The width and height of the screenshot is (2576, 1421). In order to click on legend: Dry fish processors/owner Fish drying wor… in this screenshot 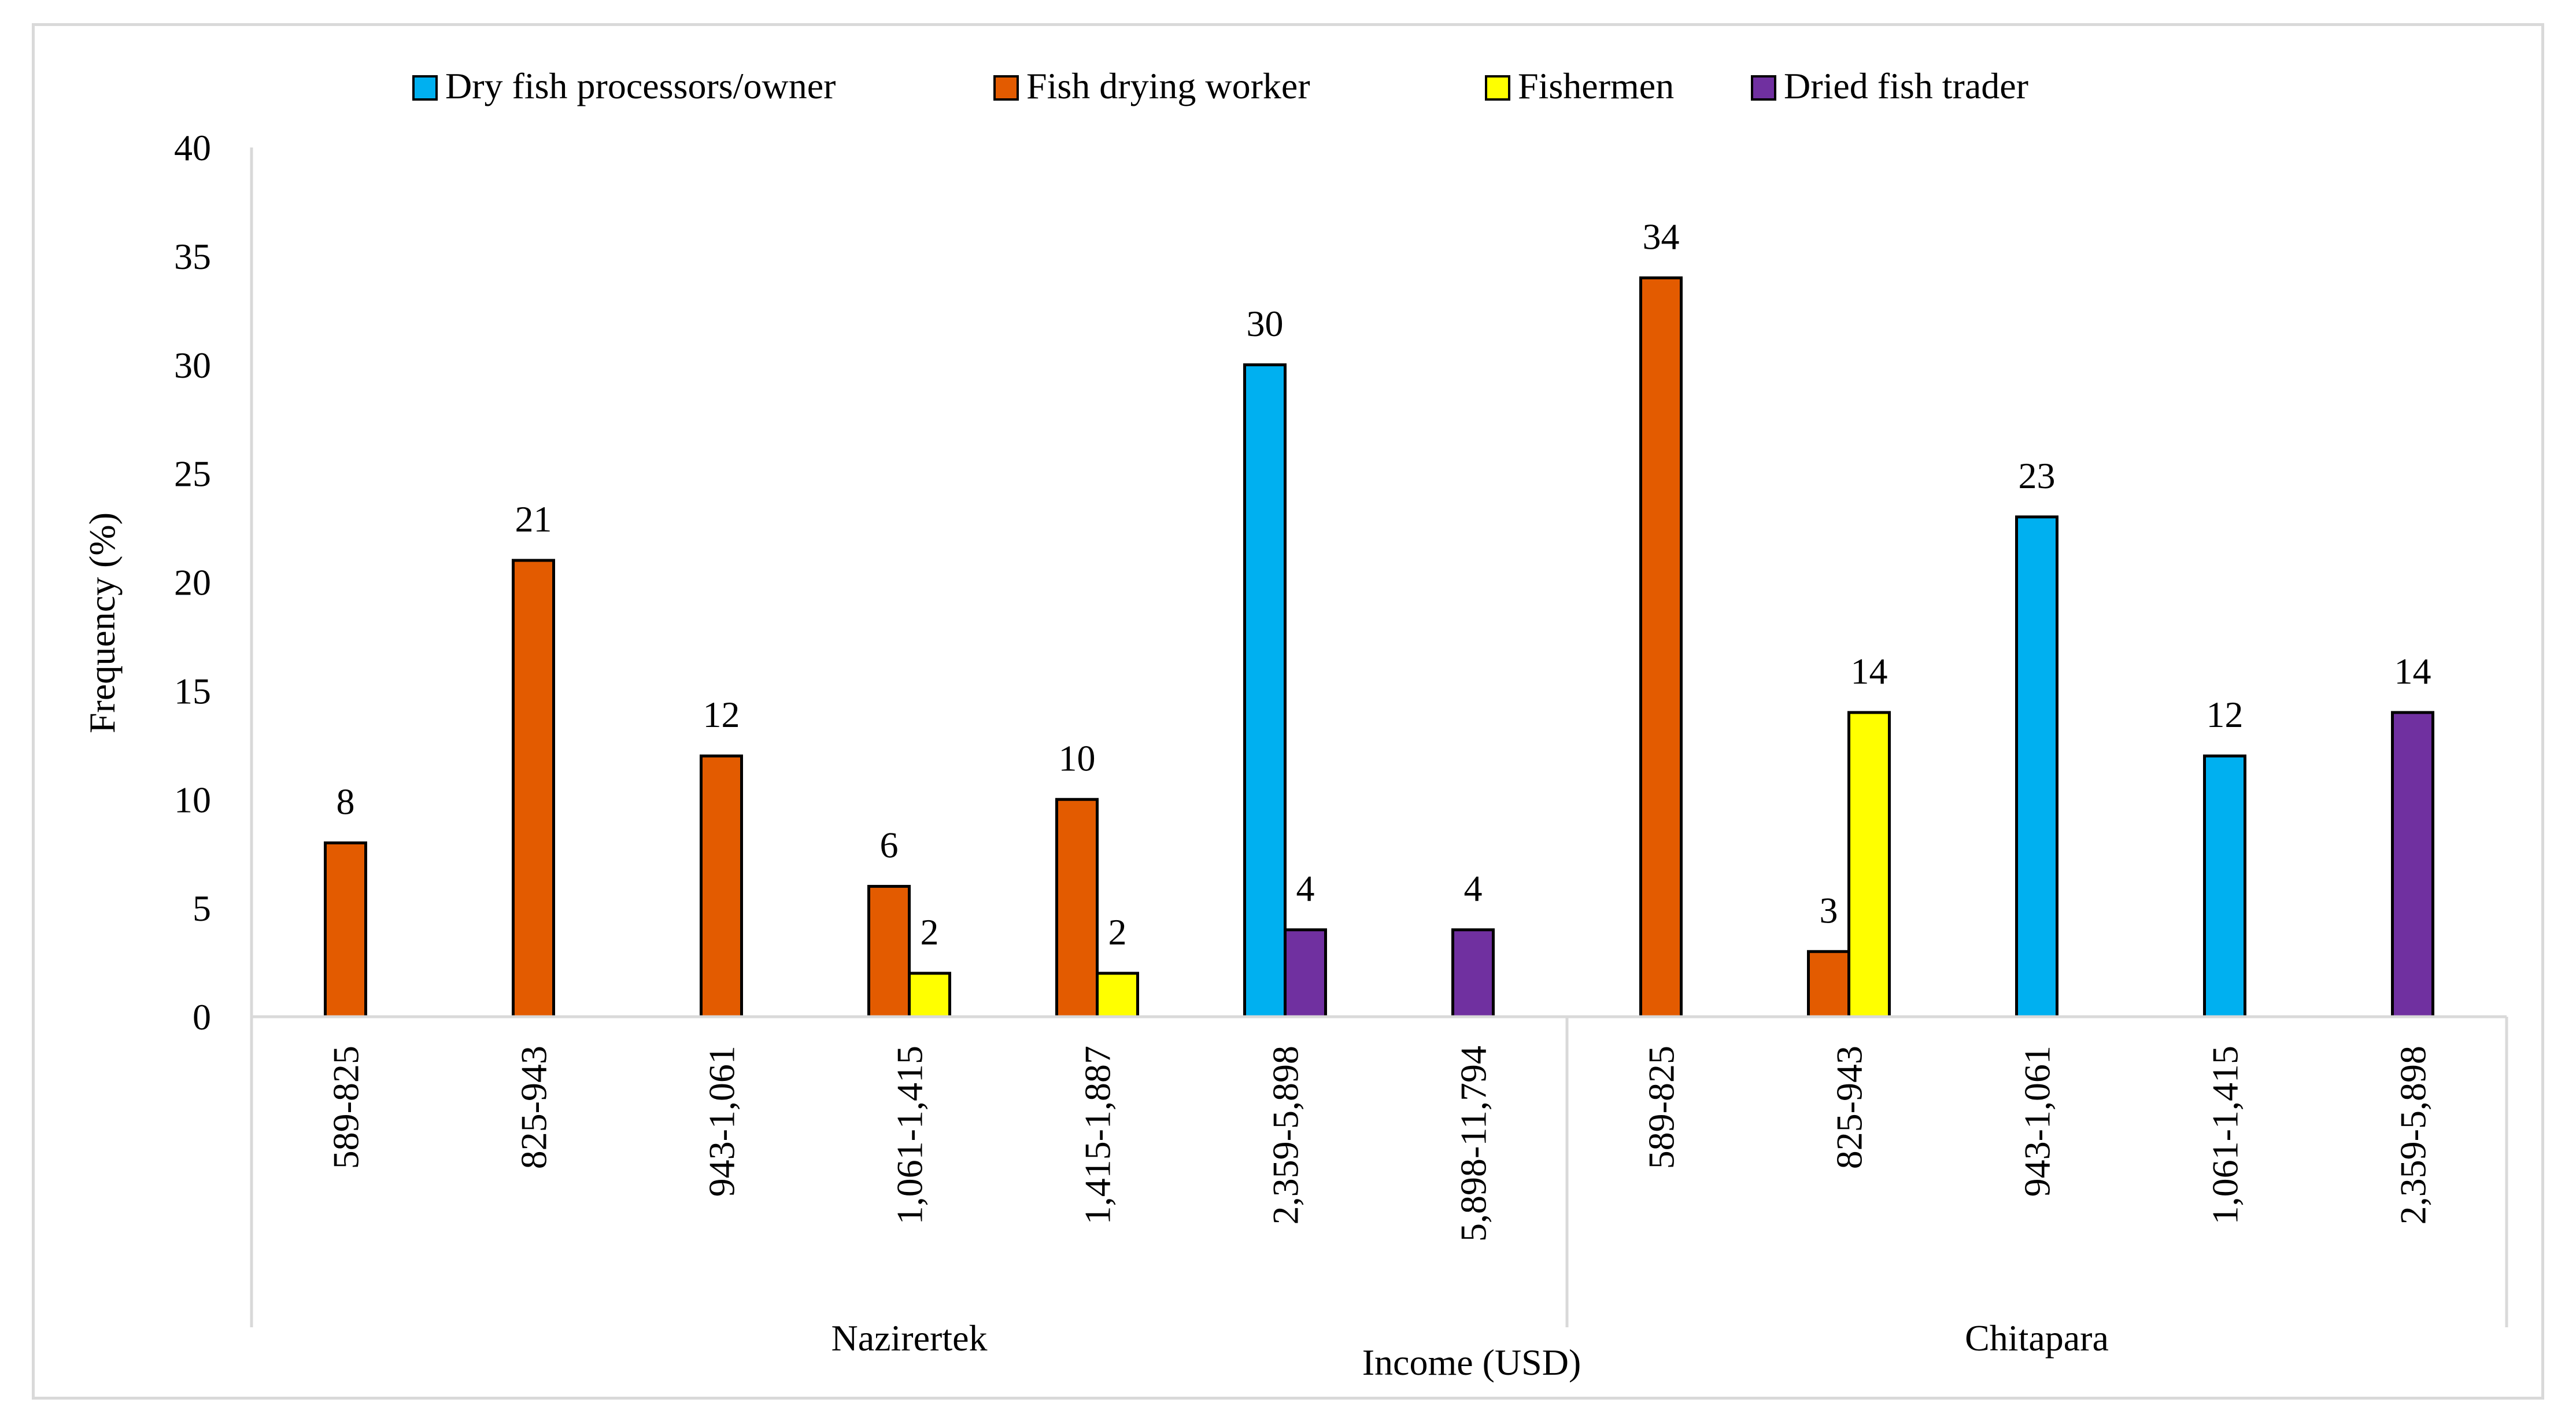, I will do `click(1220, 85)`.